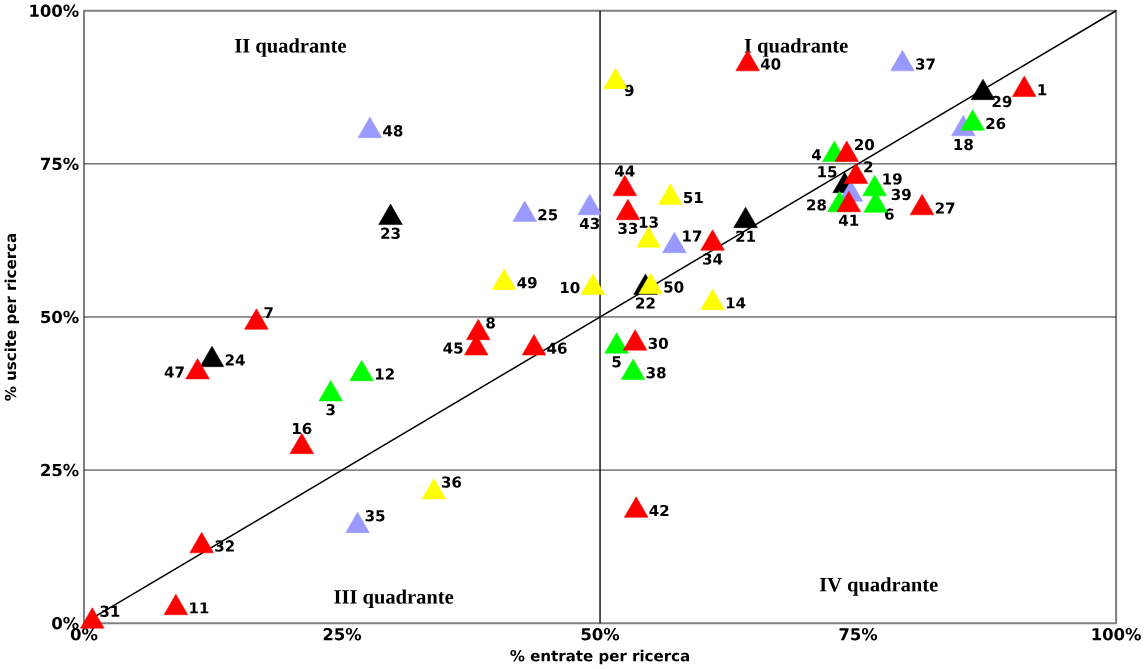 Image resolution: width=1146 pixels, height=669 pixels. I want to click on annotation: 11, so click(199, 608).